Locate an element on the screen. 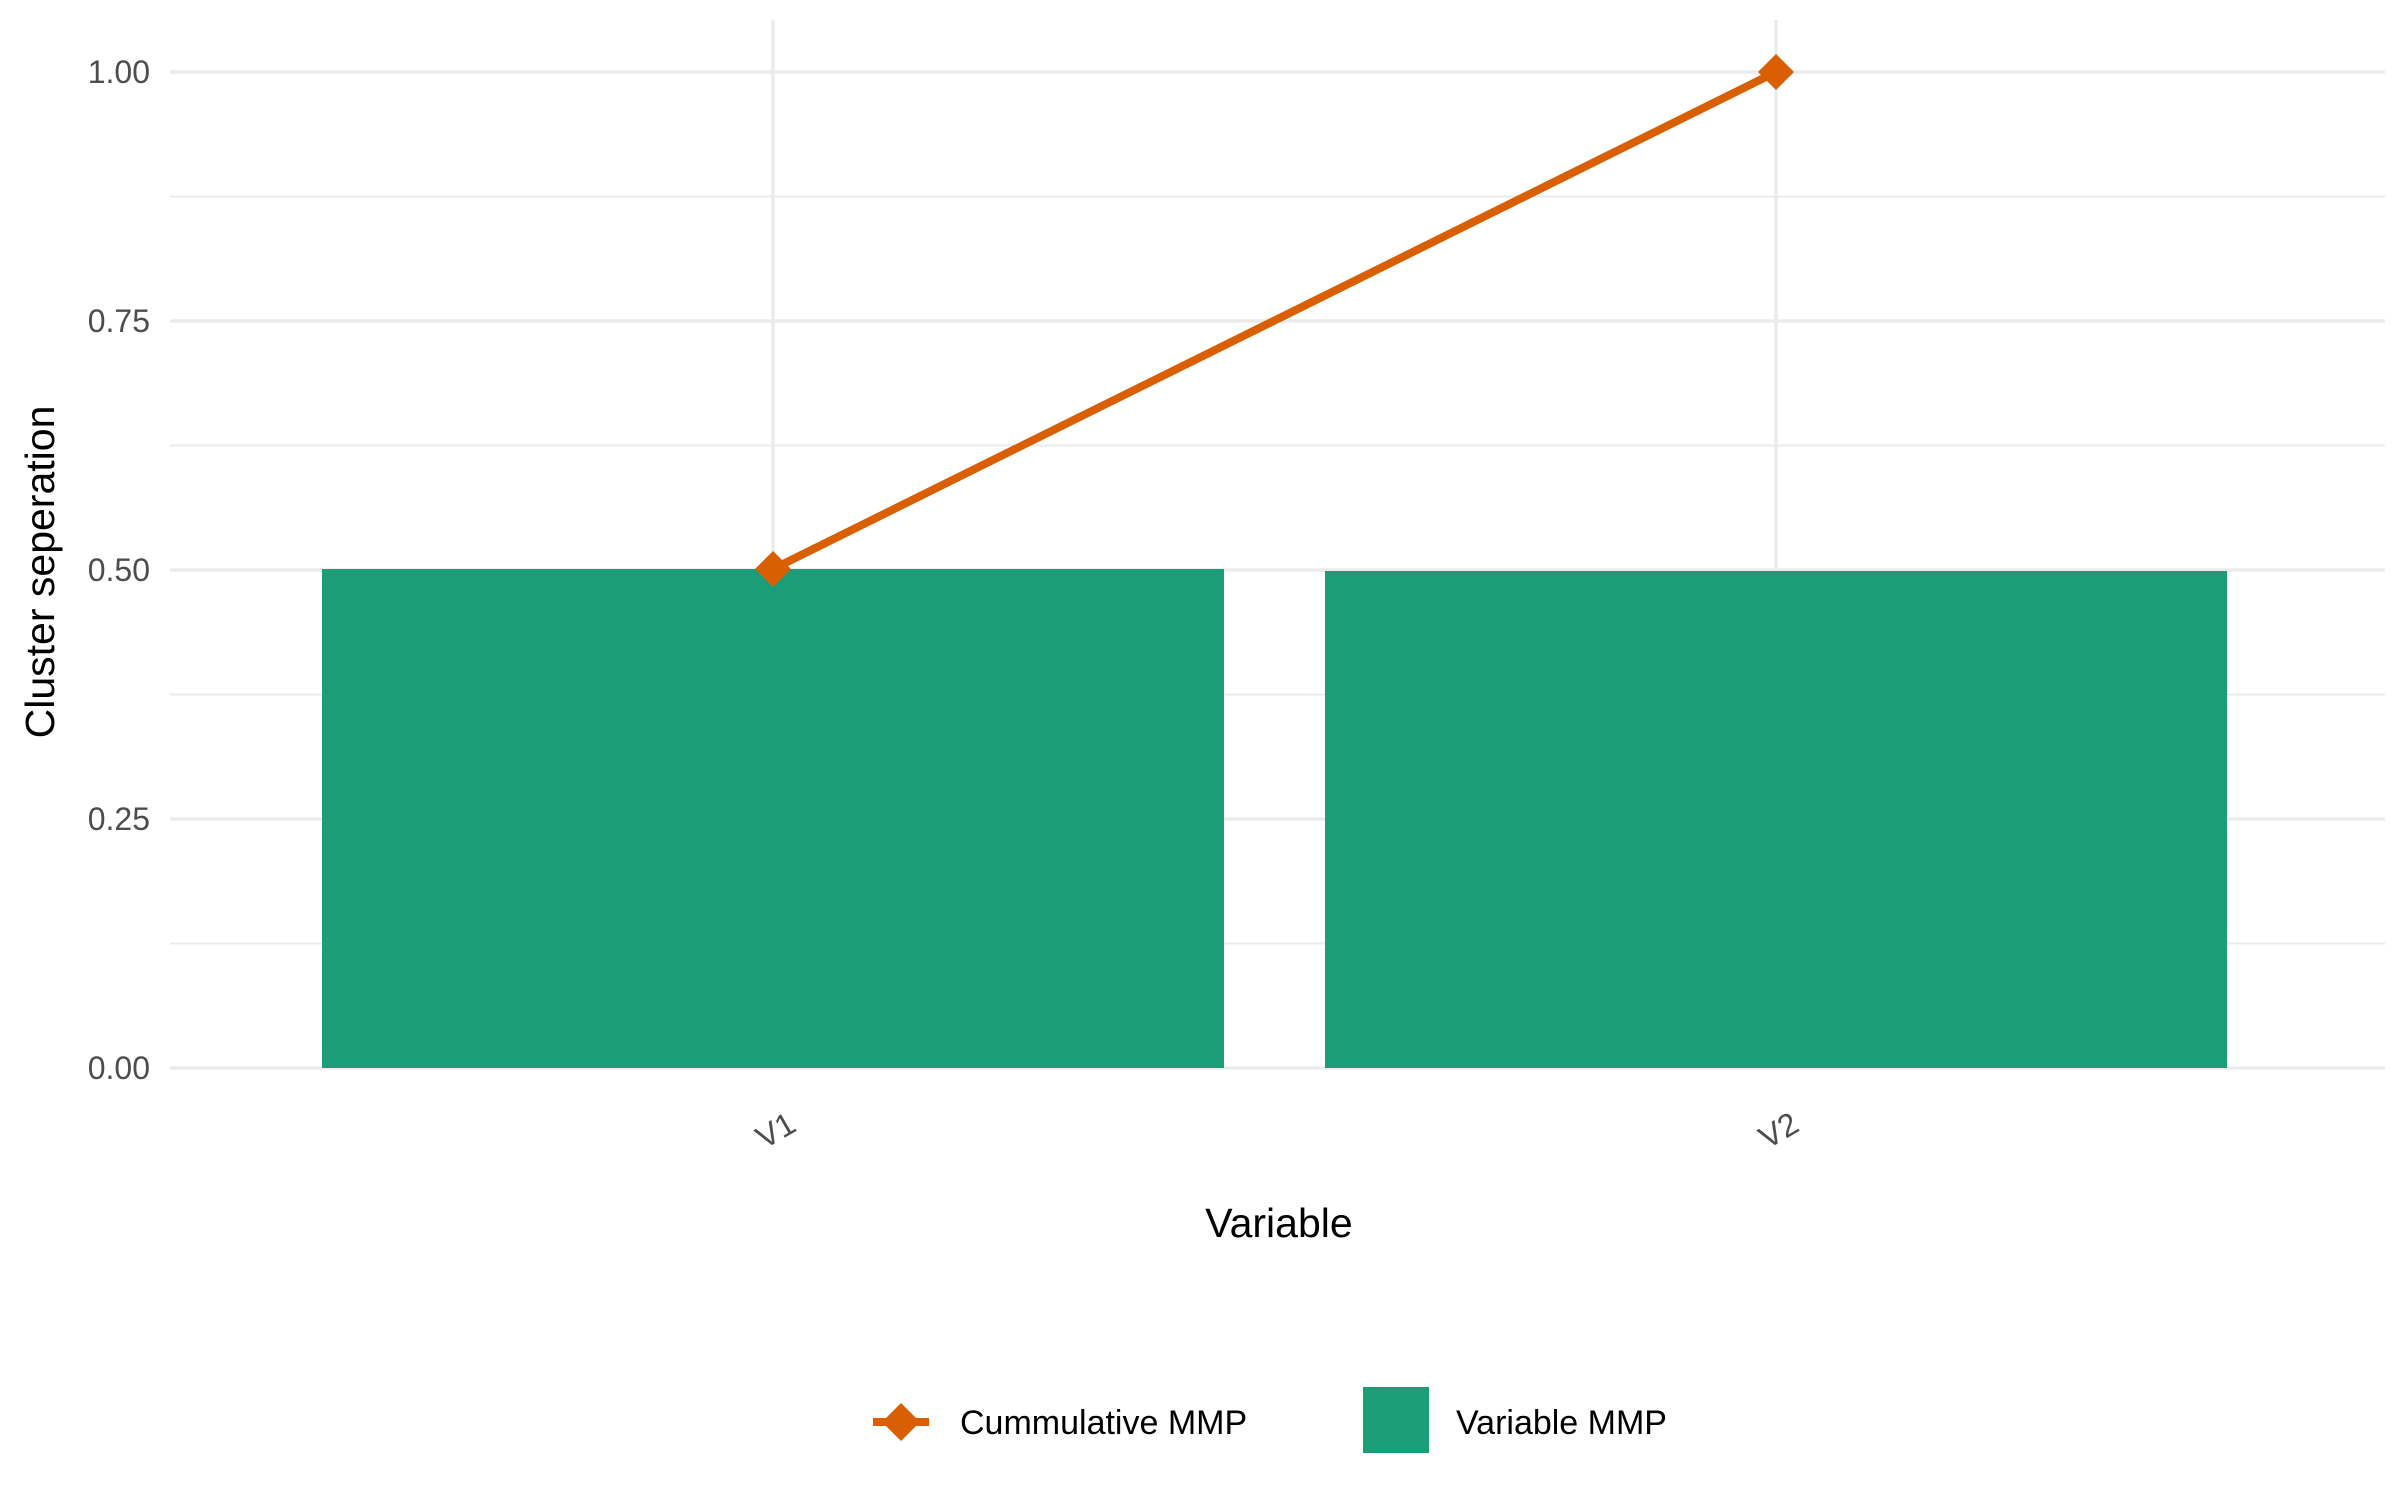 This screenshot has height=1499, width=2399. point-marker-v2 is located at coordinates (1776, 72).